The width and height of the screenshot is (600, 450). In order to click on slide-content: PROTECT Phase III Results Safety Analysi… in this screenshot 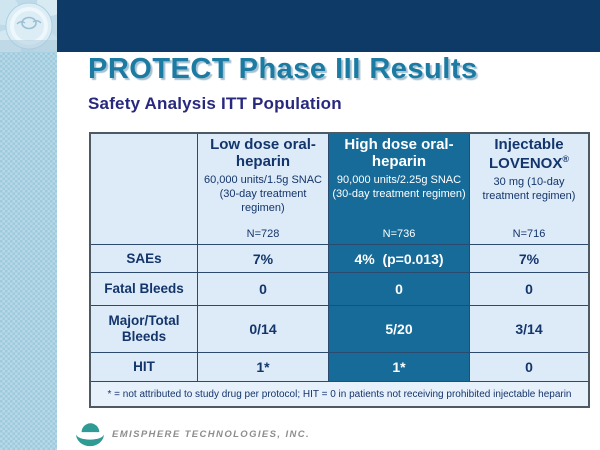, I will do `click(340, 83)`.